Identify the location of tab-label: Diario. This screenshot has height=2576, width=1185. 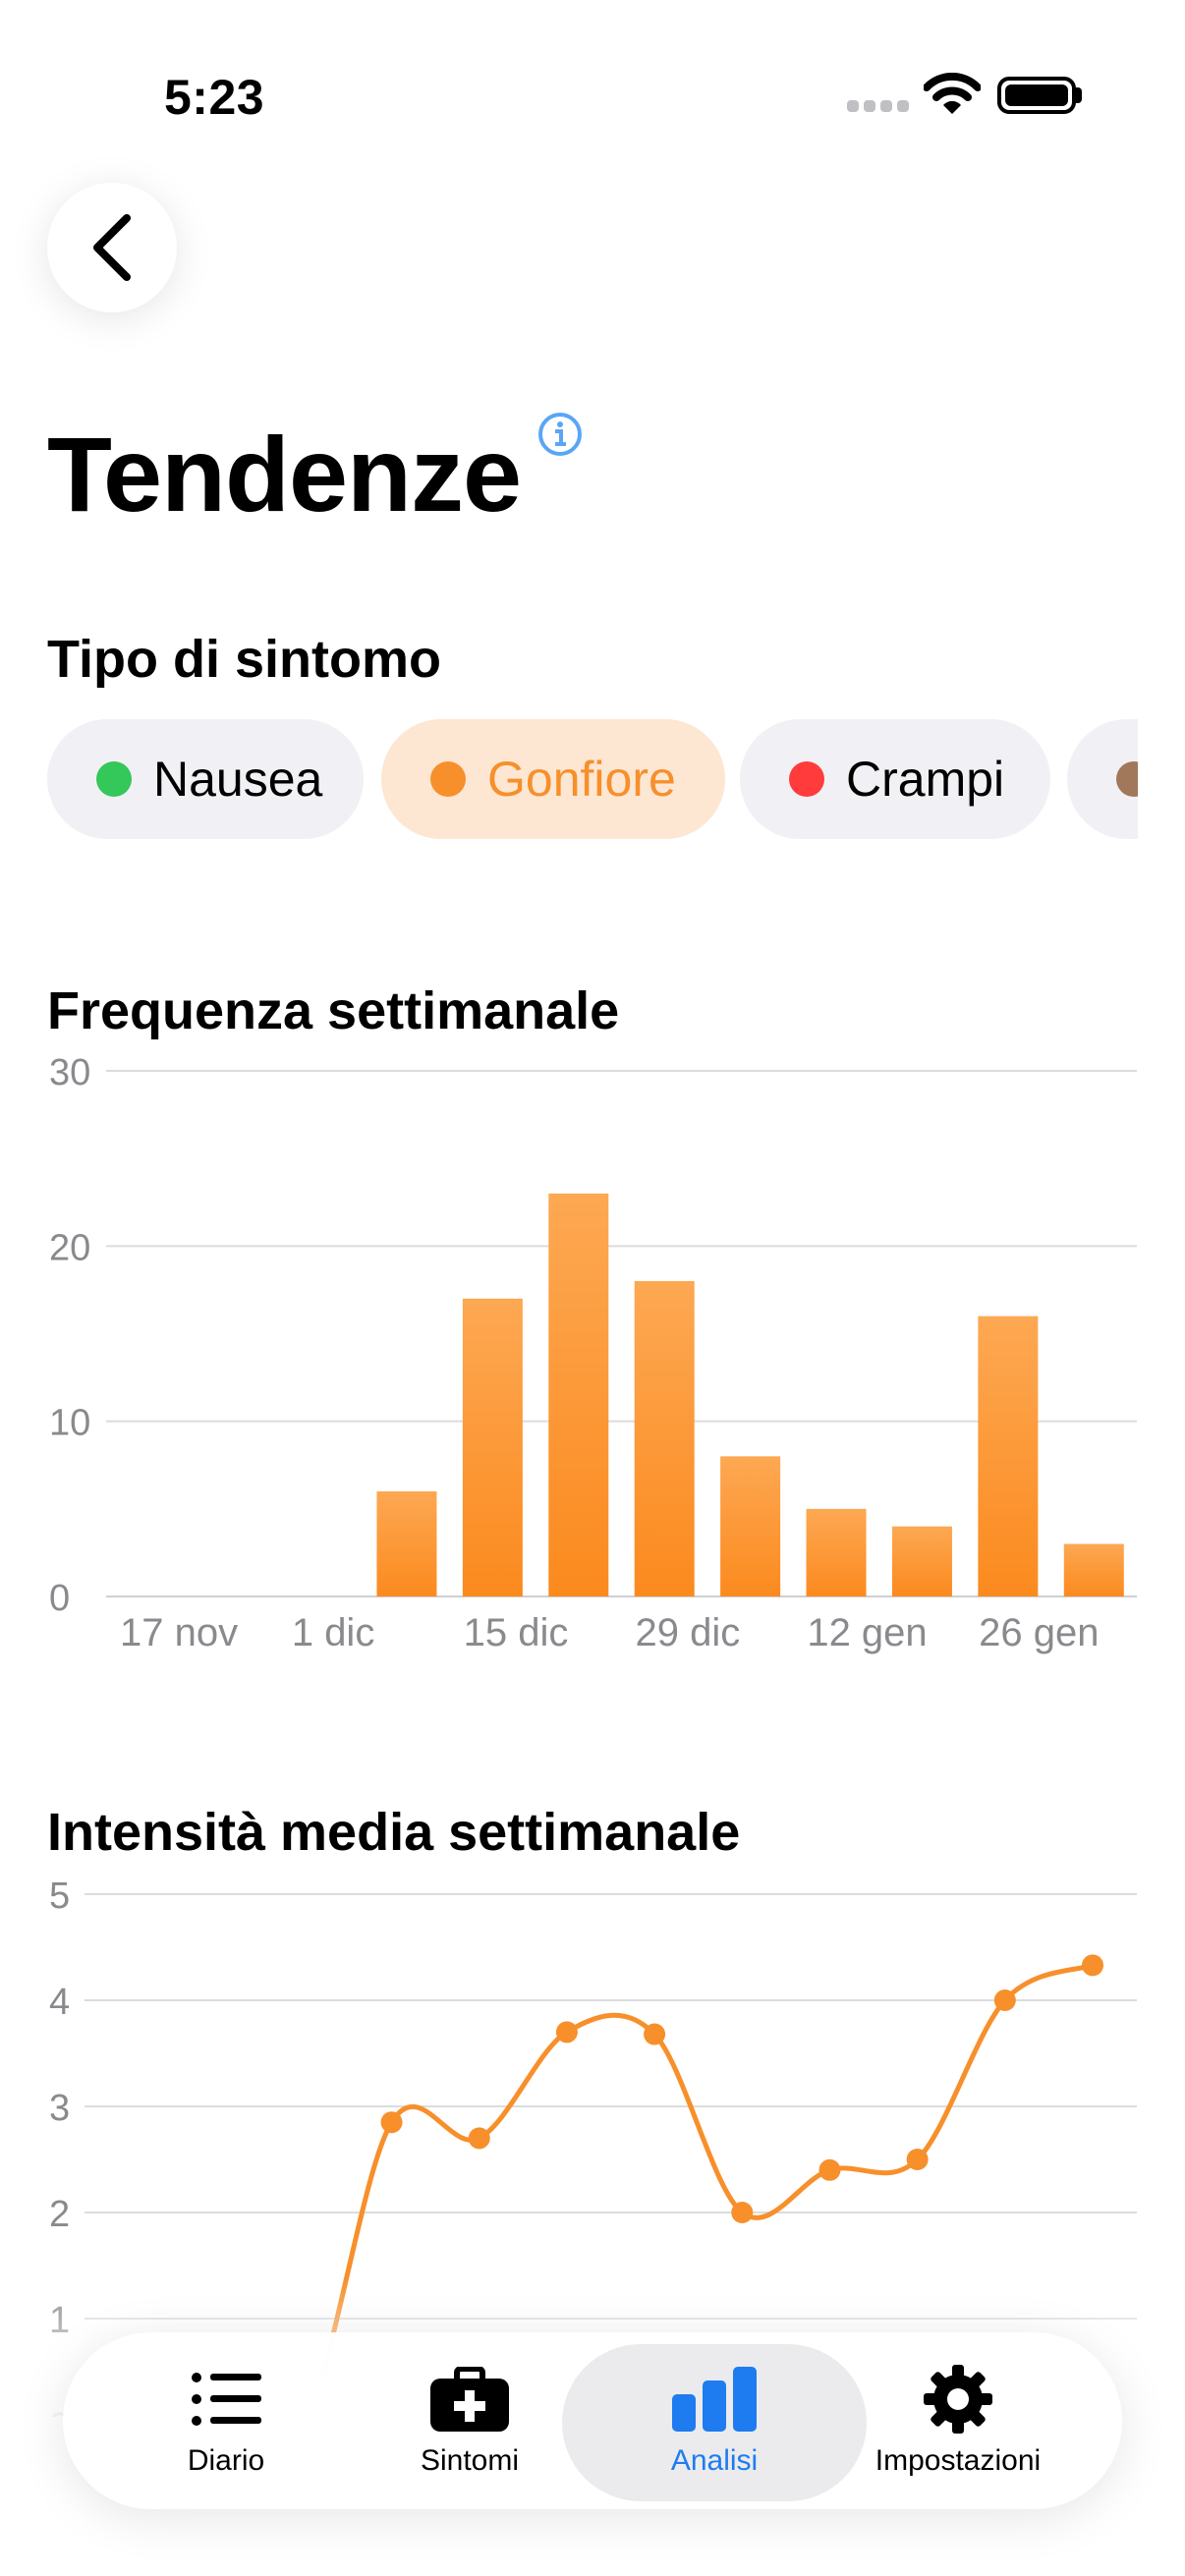
(226, 2460).